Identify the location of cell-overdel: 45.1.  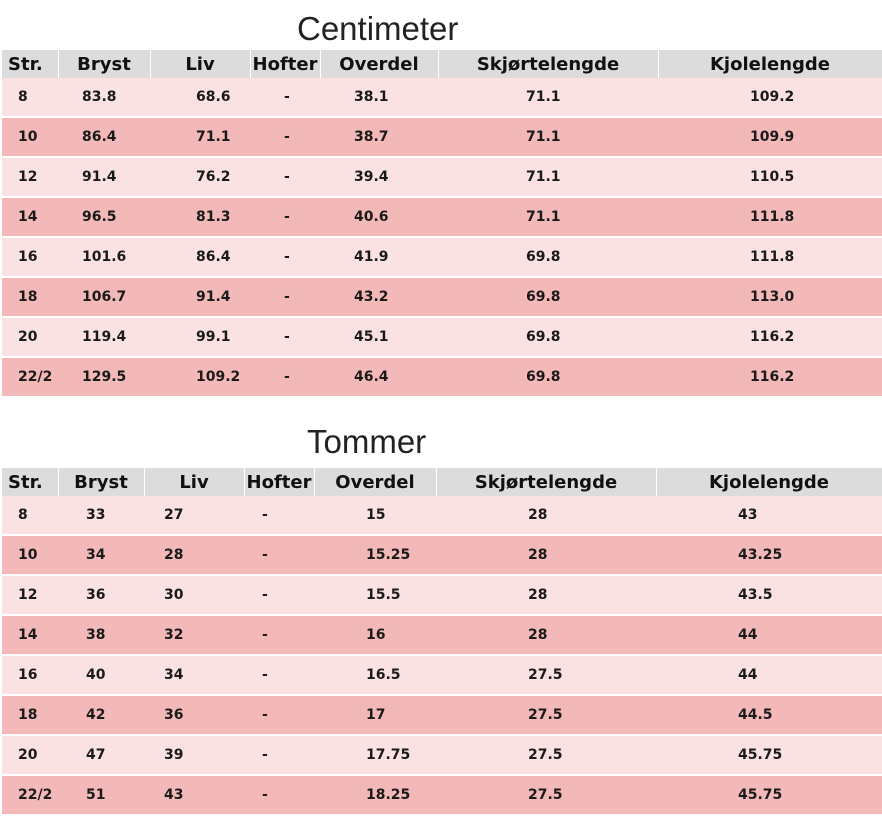
(379, 337).